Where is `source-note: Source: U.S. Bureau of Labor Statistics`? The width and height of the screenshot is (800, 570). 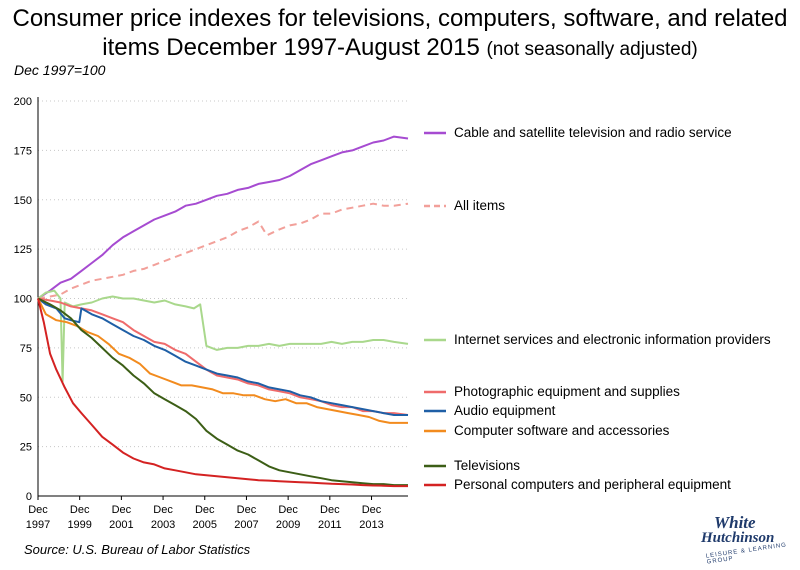 source-note: Source: U.S. Bureau of Labor Statistics is located at coordinates (137, 549).